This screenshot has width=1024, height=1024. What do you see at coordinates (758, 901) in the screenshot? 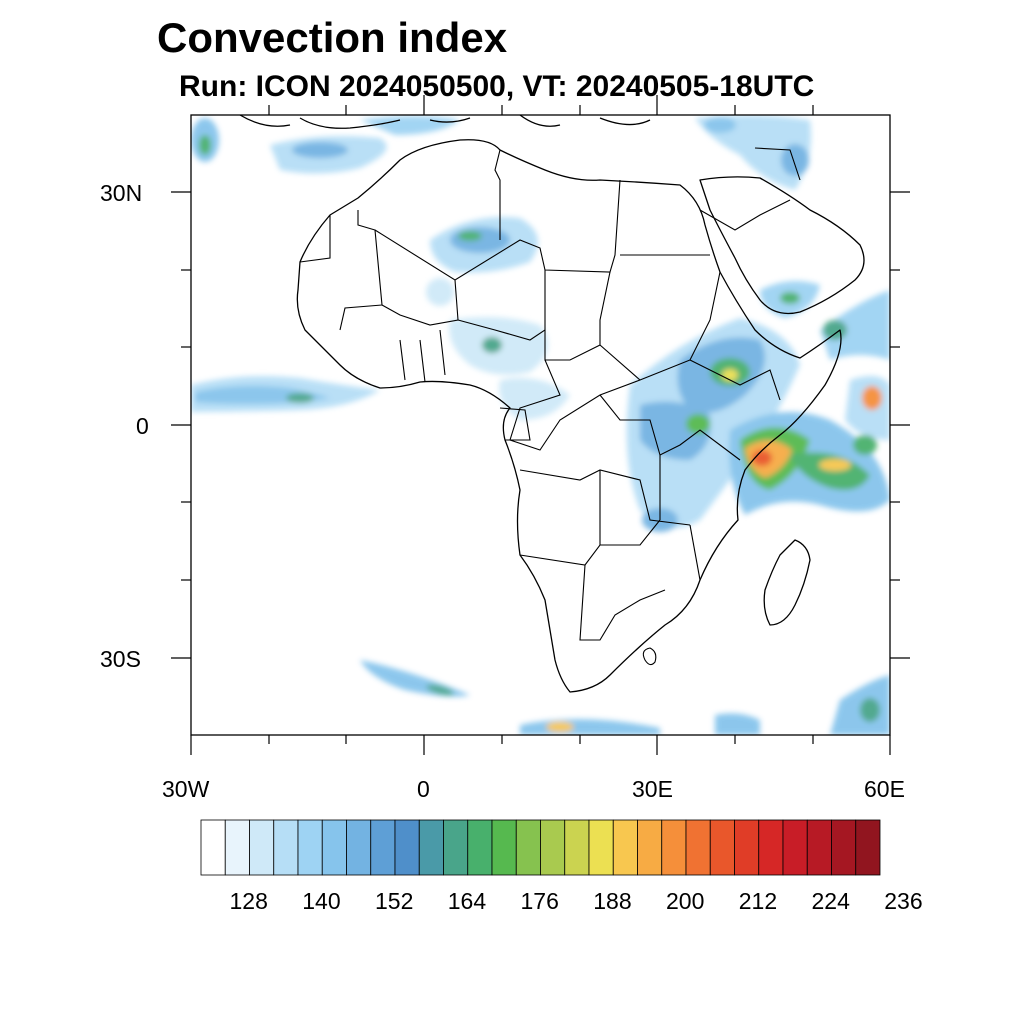
I see `colorbar-tick-label: 212` at bounding box center [758, 901].